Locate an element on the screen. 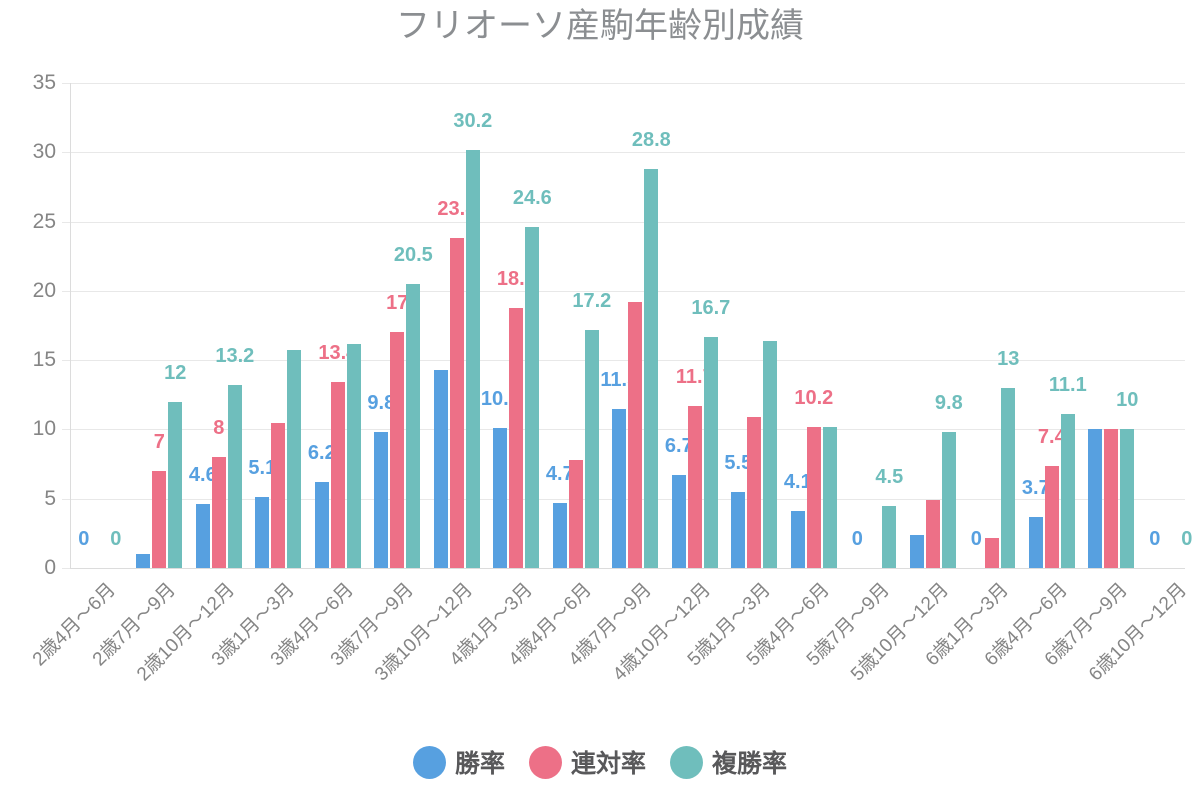  bar-value-label: 9.8 is located at coordinates (948, 403).